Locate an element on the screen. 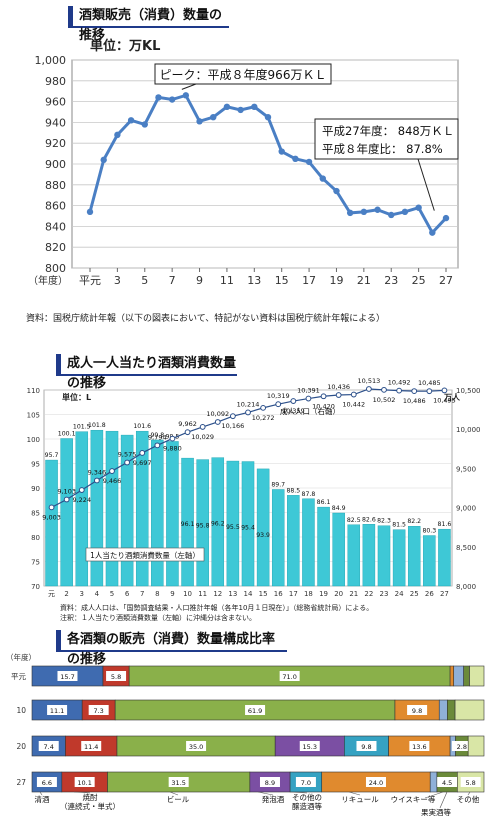  category-label: ウイスキー等 is located at coordinates (413, 799).